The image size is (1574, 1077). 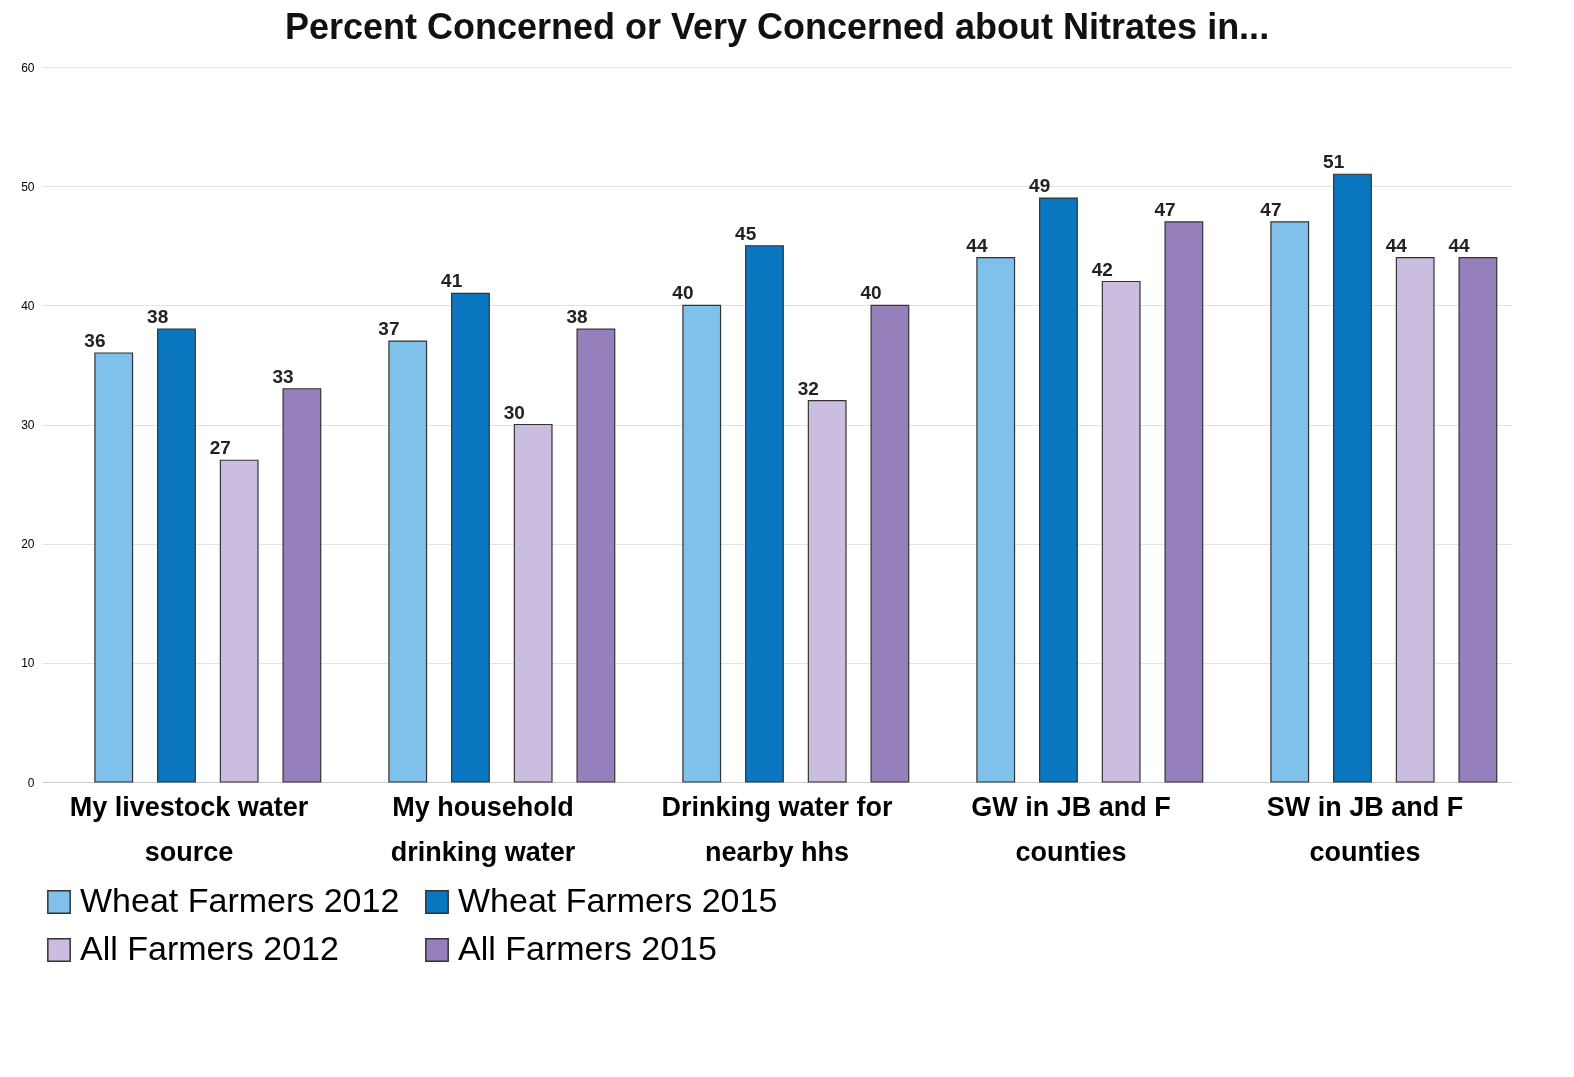 I want to click on x-tick-label: My household drinking water, so click(x=483, y=829).